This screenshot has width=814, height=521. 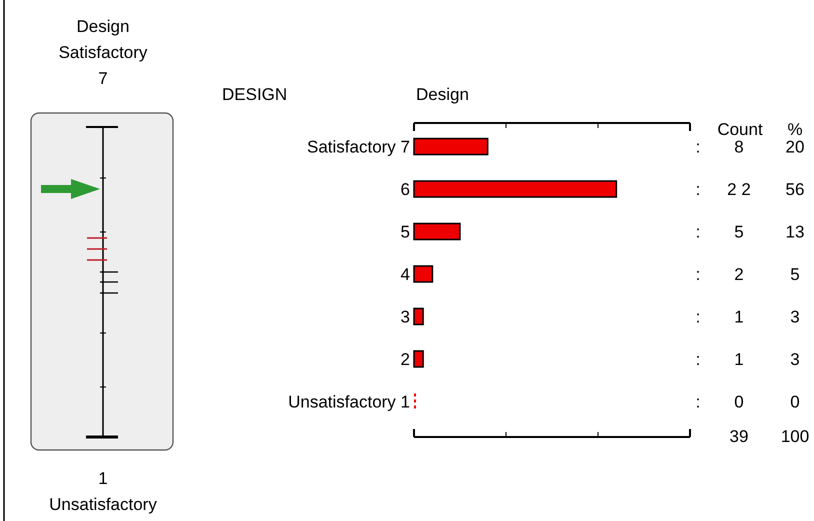 I want to click on y-tick-label: 2, so click(x=405, y=359).